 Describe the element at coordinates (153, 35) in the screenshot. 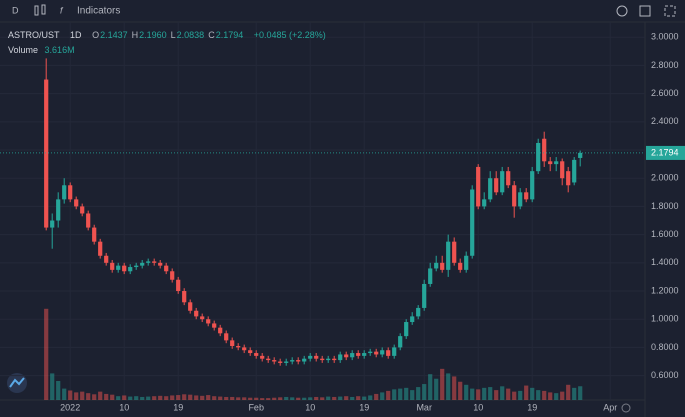

I see `ohlc-value: 2.1960` at that location.